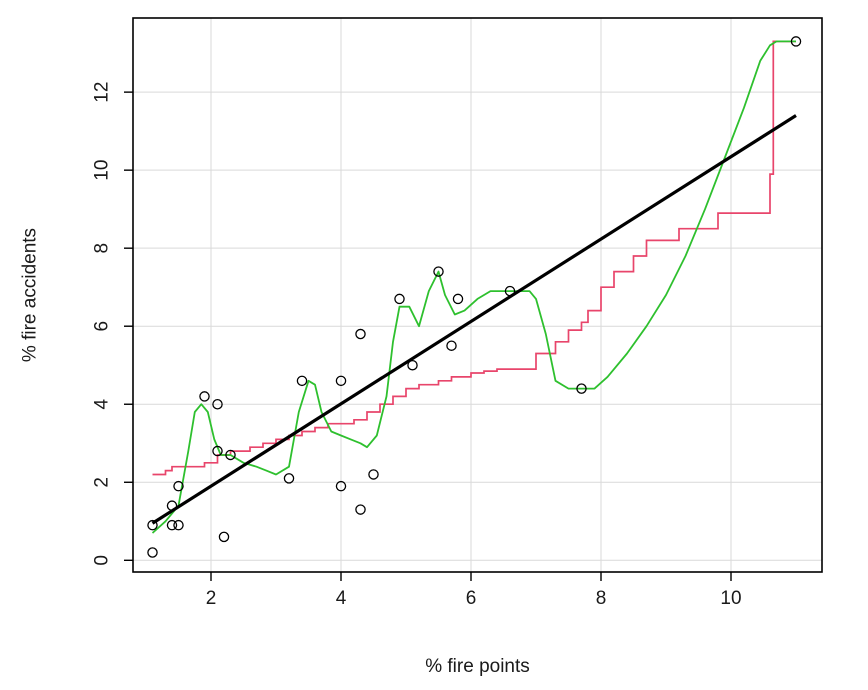 The image size is (868, 690). Describe the element at coordinates (102, 560) in the screenshot. I see `y-tick-label: 0` at that location.